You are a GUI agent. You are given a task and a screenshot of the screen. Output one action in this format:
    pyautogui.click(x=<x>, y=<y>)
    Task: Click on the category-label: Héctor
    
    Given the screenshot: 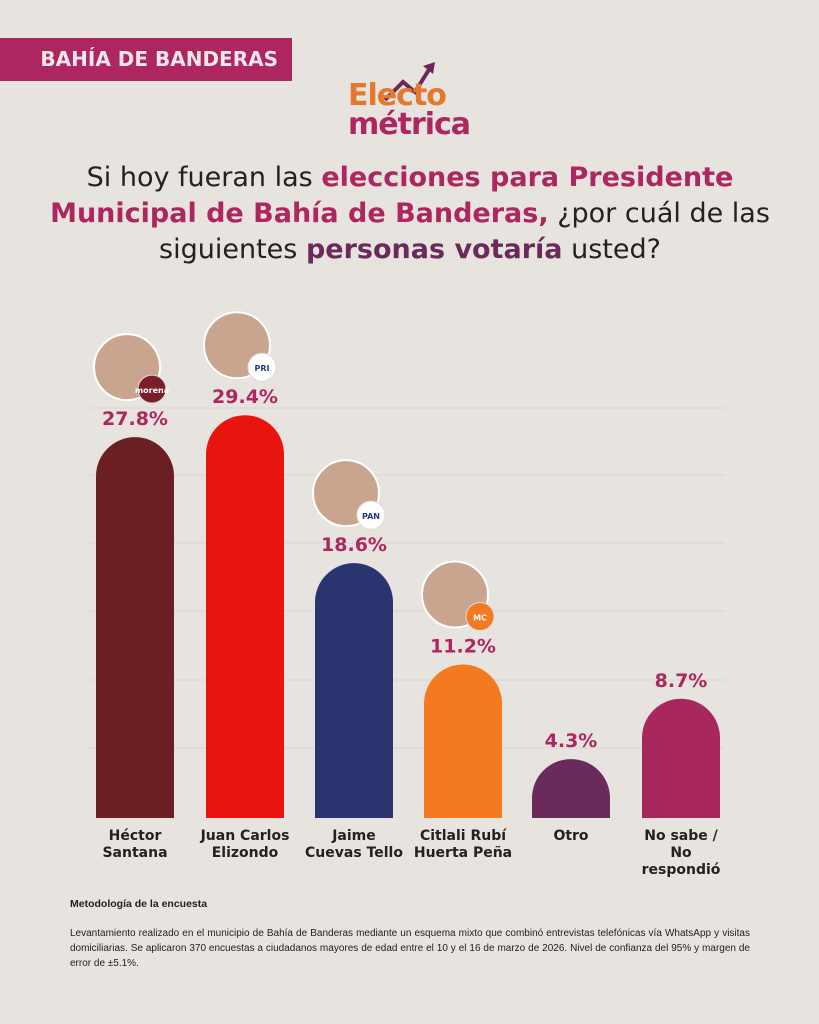 What is the action you would take?
    pyautogui.click(x=135, y=836)
    